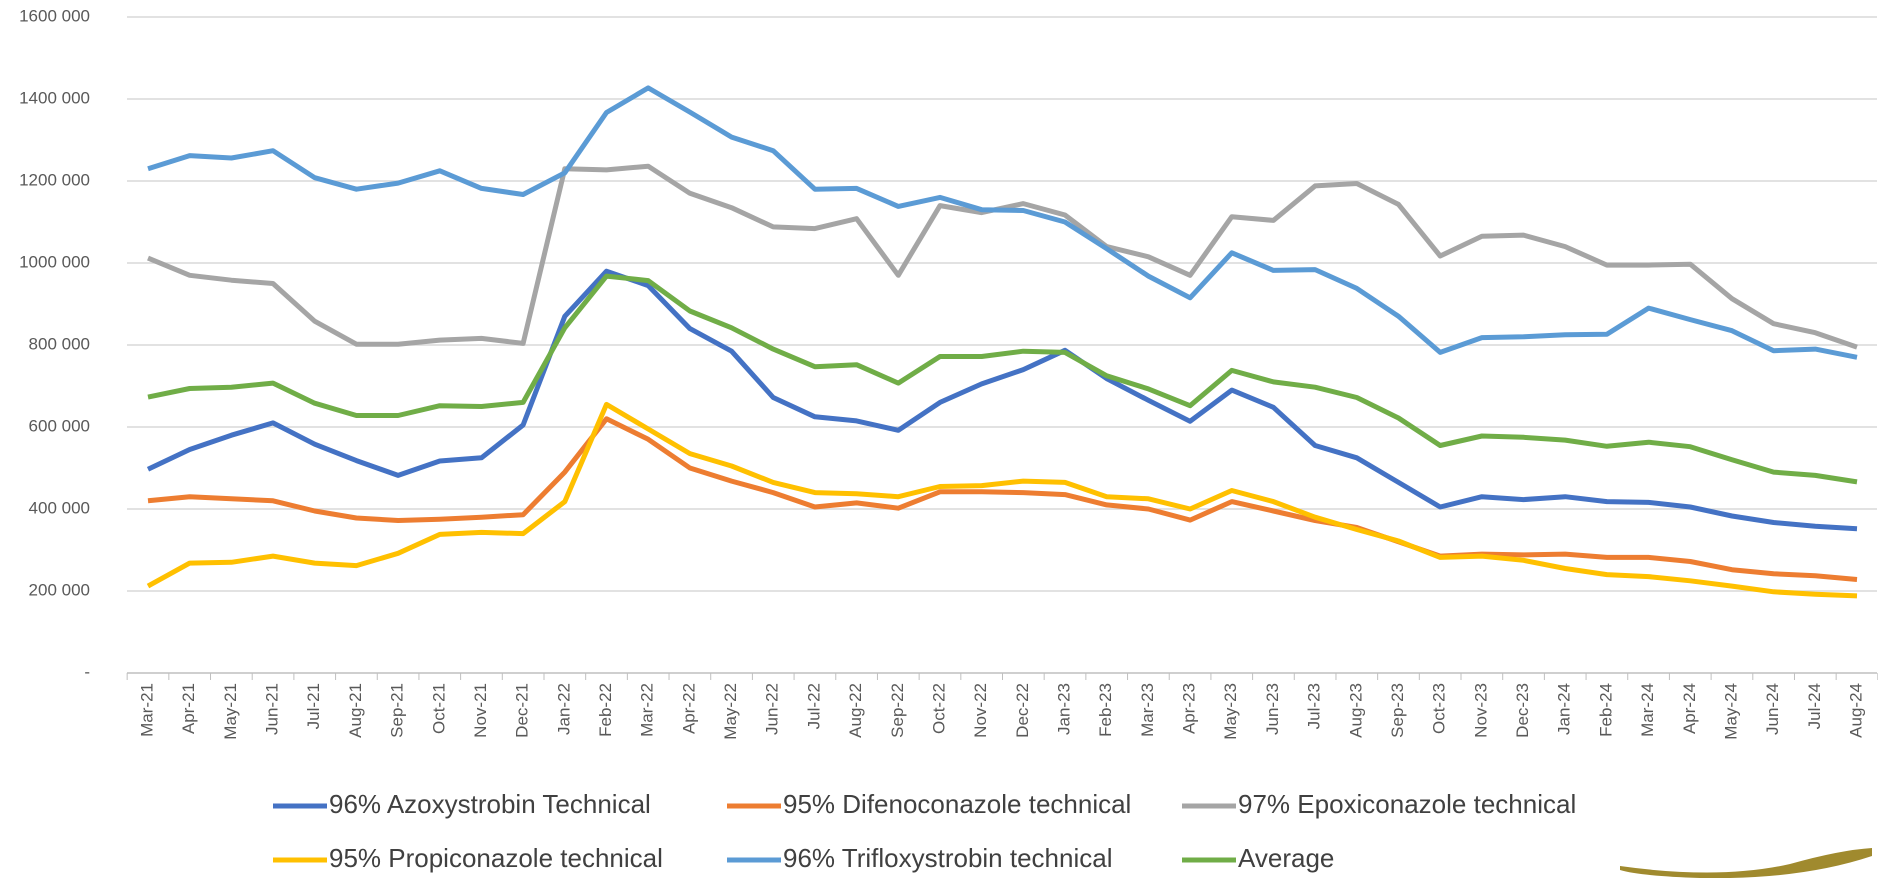 This screenshot has width=1878, height=878. I want to click on y-tick-label: 1000 000, so click(54, 261).